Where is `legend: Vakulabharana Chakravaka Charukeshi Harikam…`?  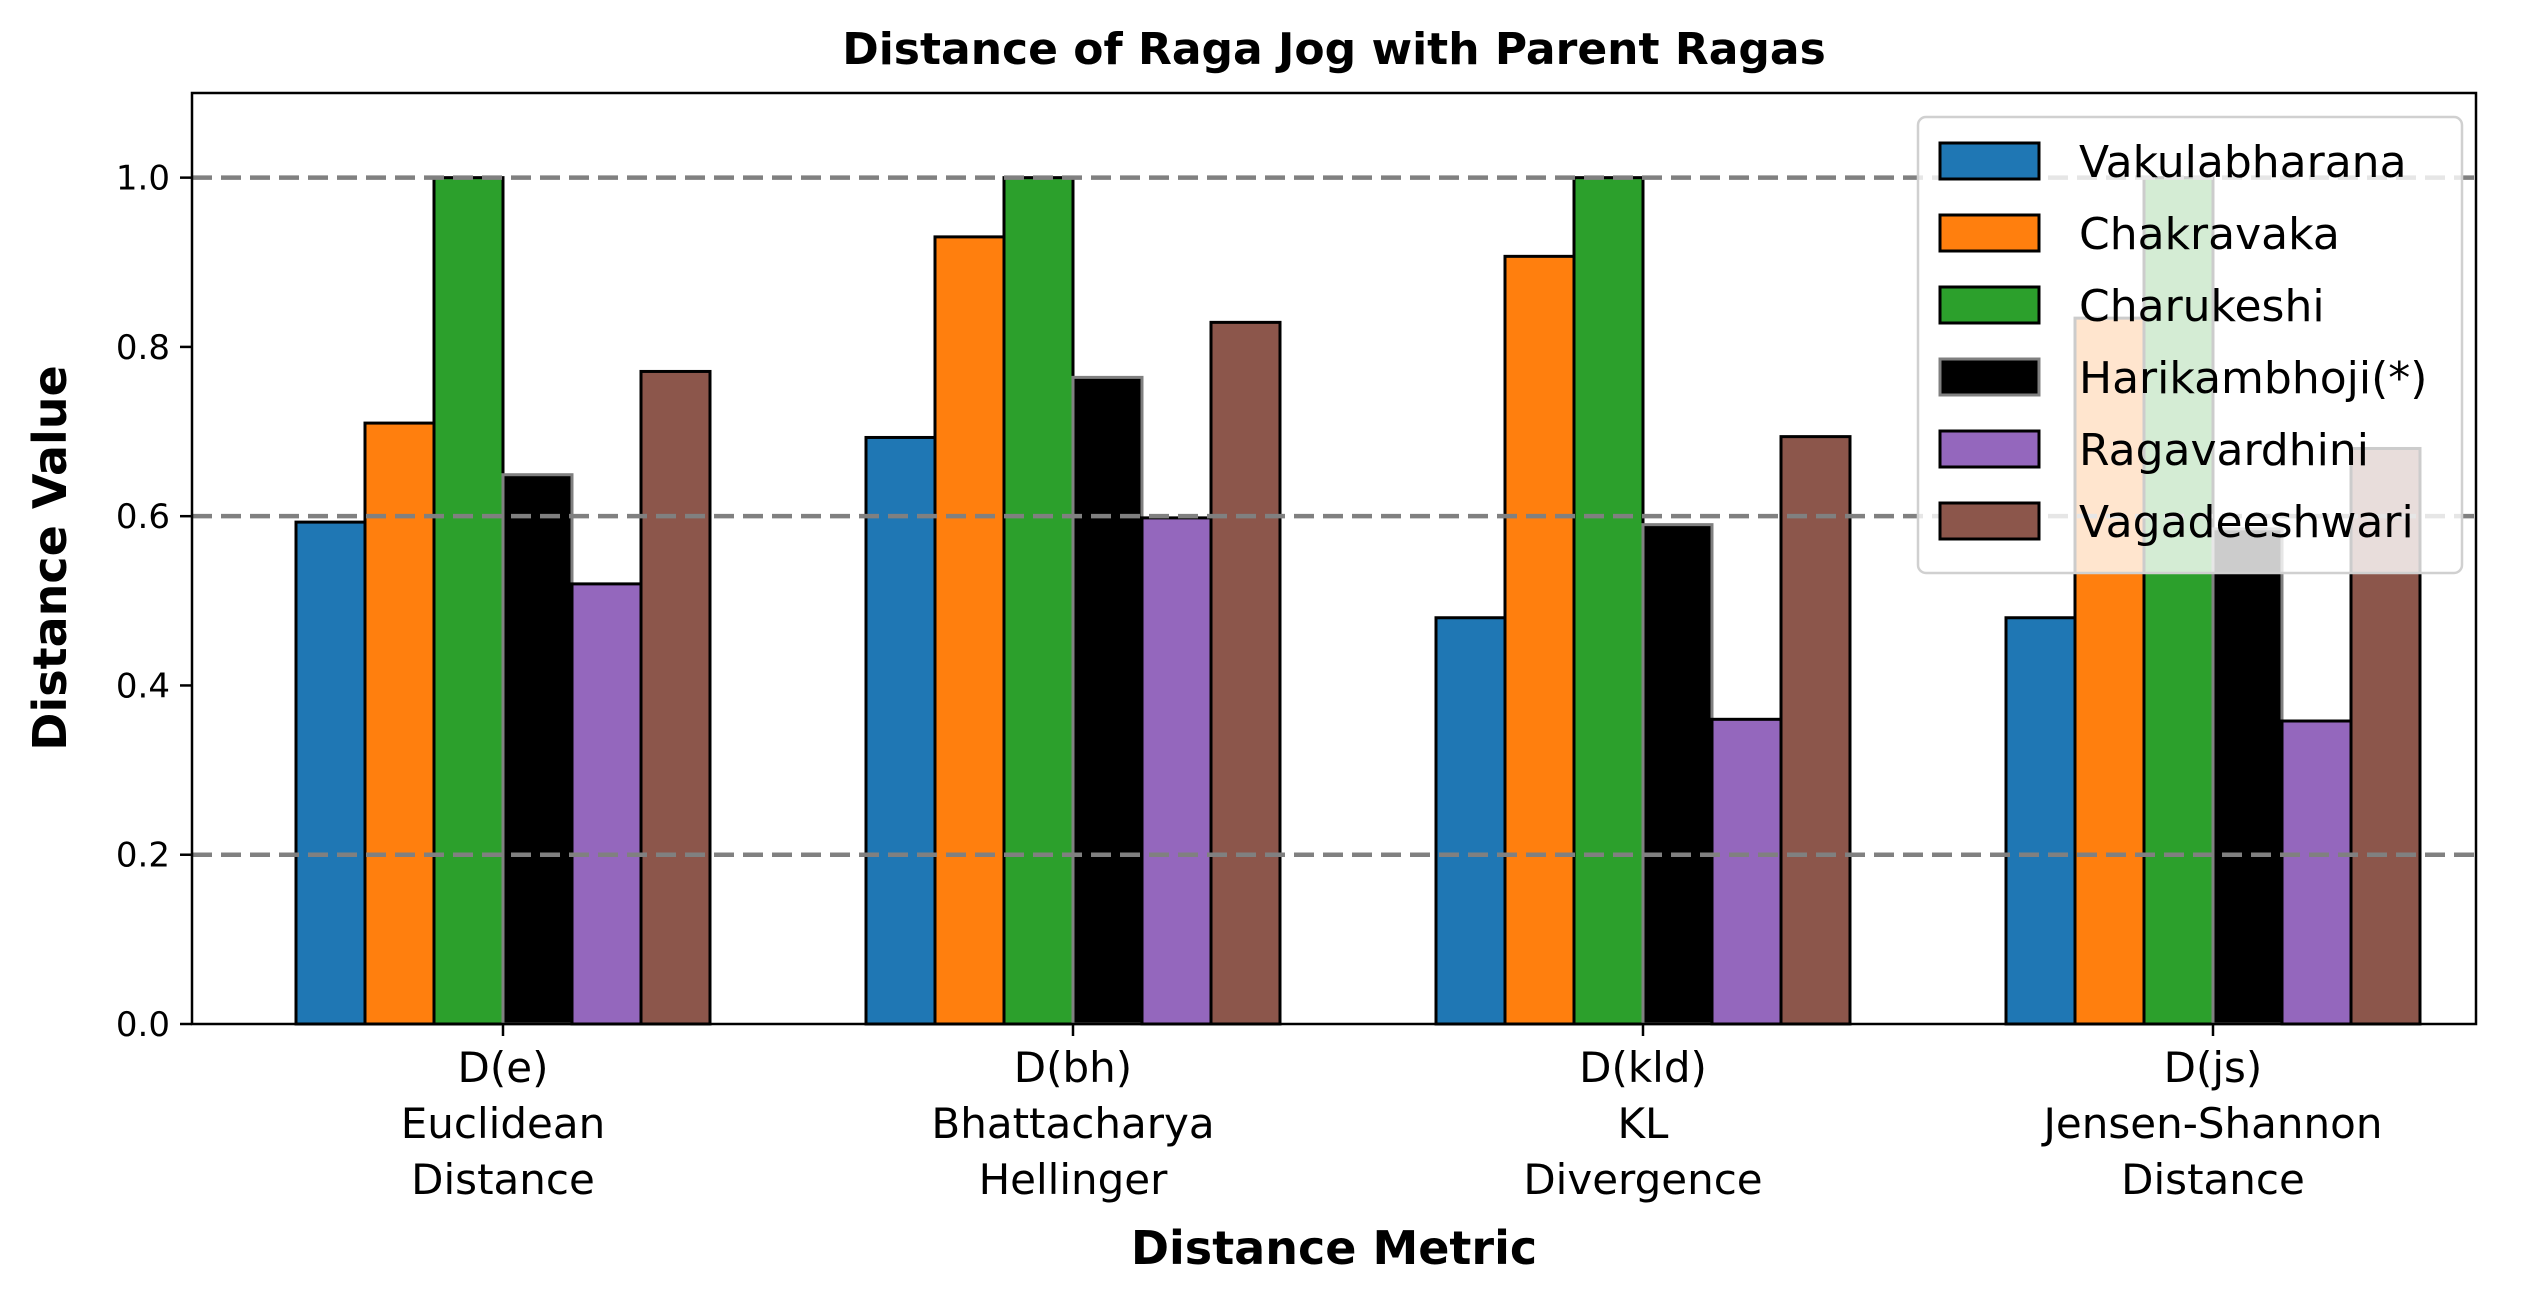
legend: Vakulabharana Chakravaka Charukeshi Harikam… is located at coordinates (2190, 345).